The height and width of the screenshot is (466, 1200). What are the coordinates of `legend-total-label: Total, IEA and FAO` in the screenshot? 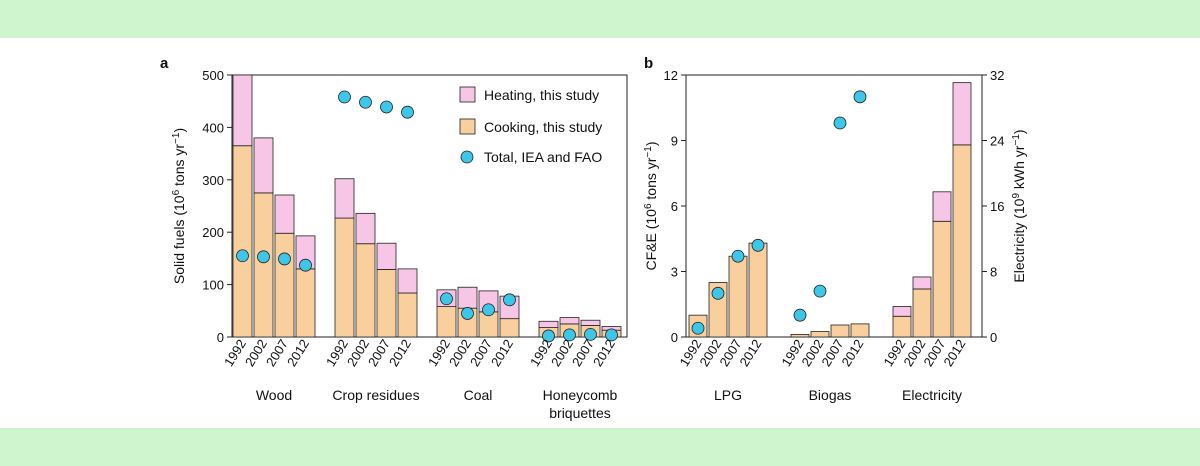 It's located at (543, 157).